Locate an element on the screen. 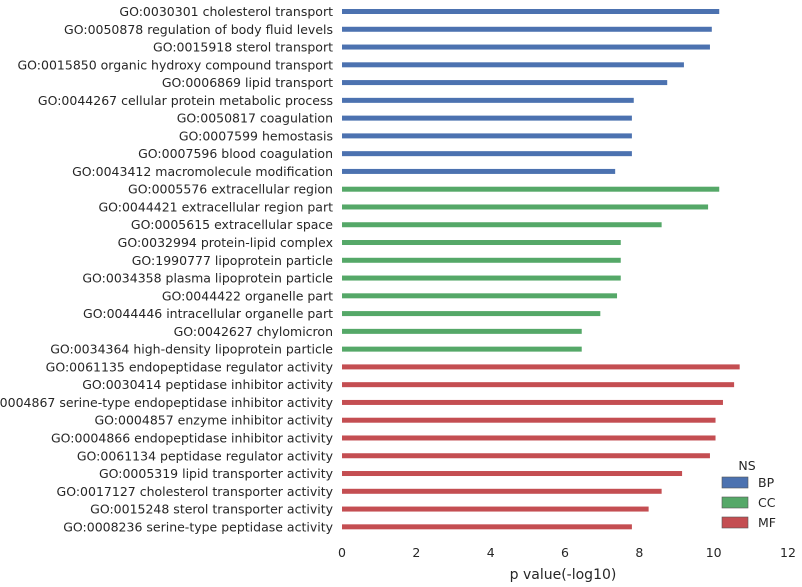 The image size is (802, 587). legend-swatch-cc is located at coordinates (735, 502).